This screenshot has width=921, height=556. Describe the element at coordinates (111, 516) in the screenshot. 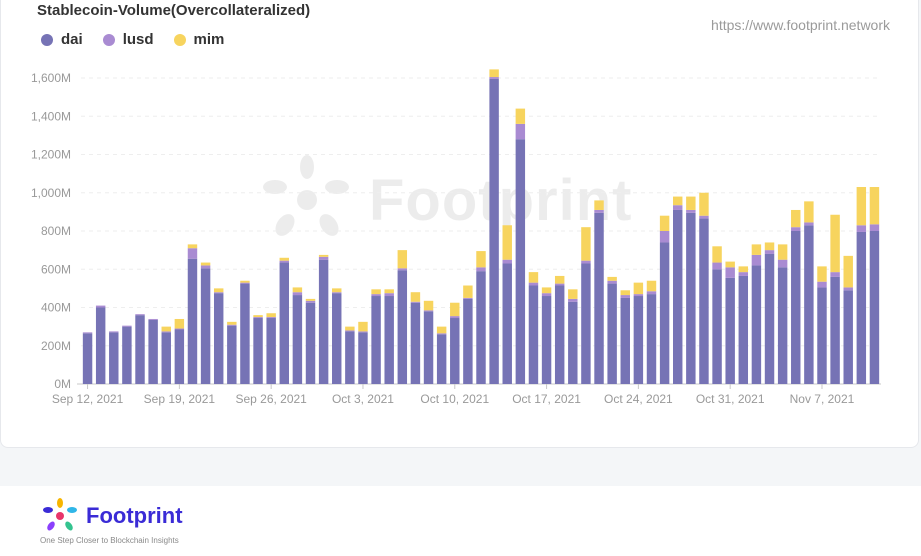

I see `footer-brand: Footprint` at that location.